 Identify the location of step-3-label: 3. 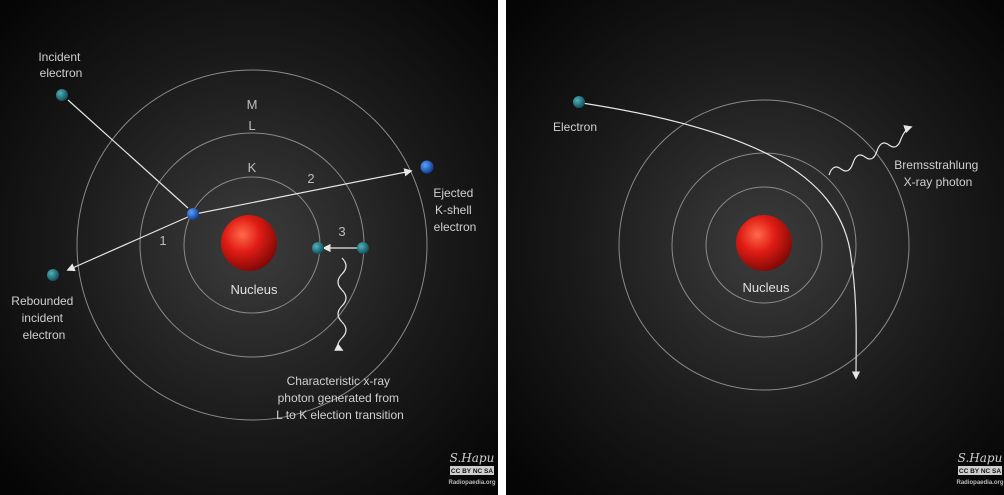
(341, 231).